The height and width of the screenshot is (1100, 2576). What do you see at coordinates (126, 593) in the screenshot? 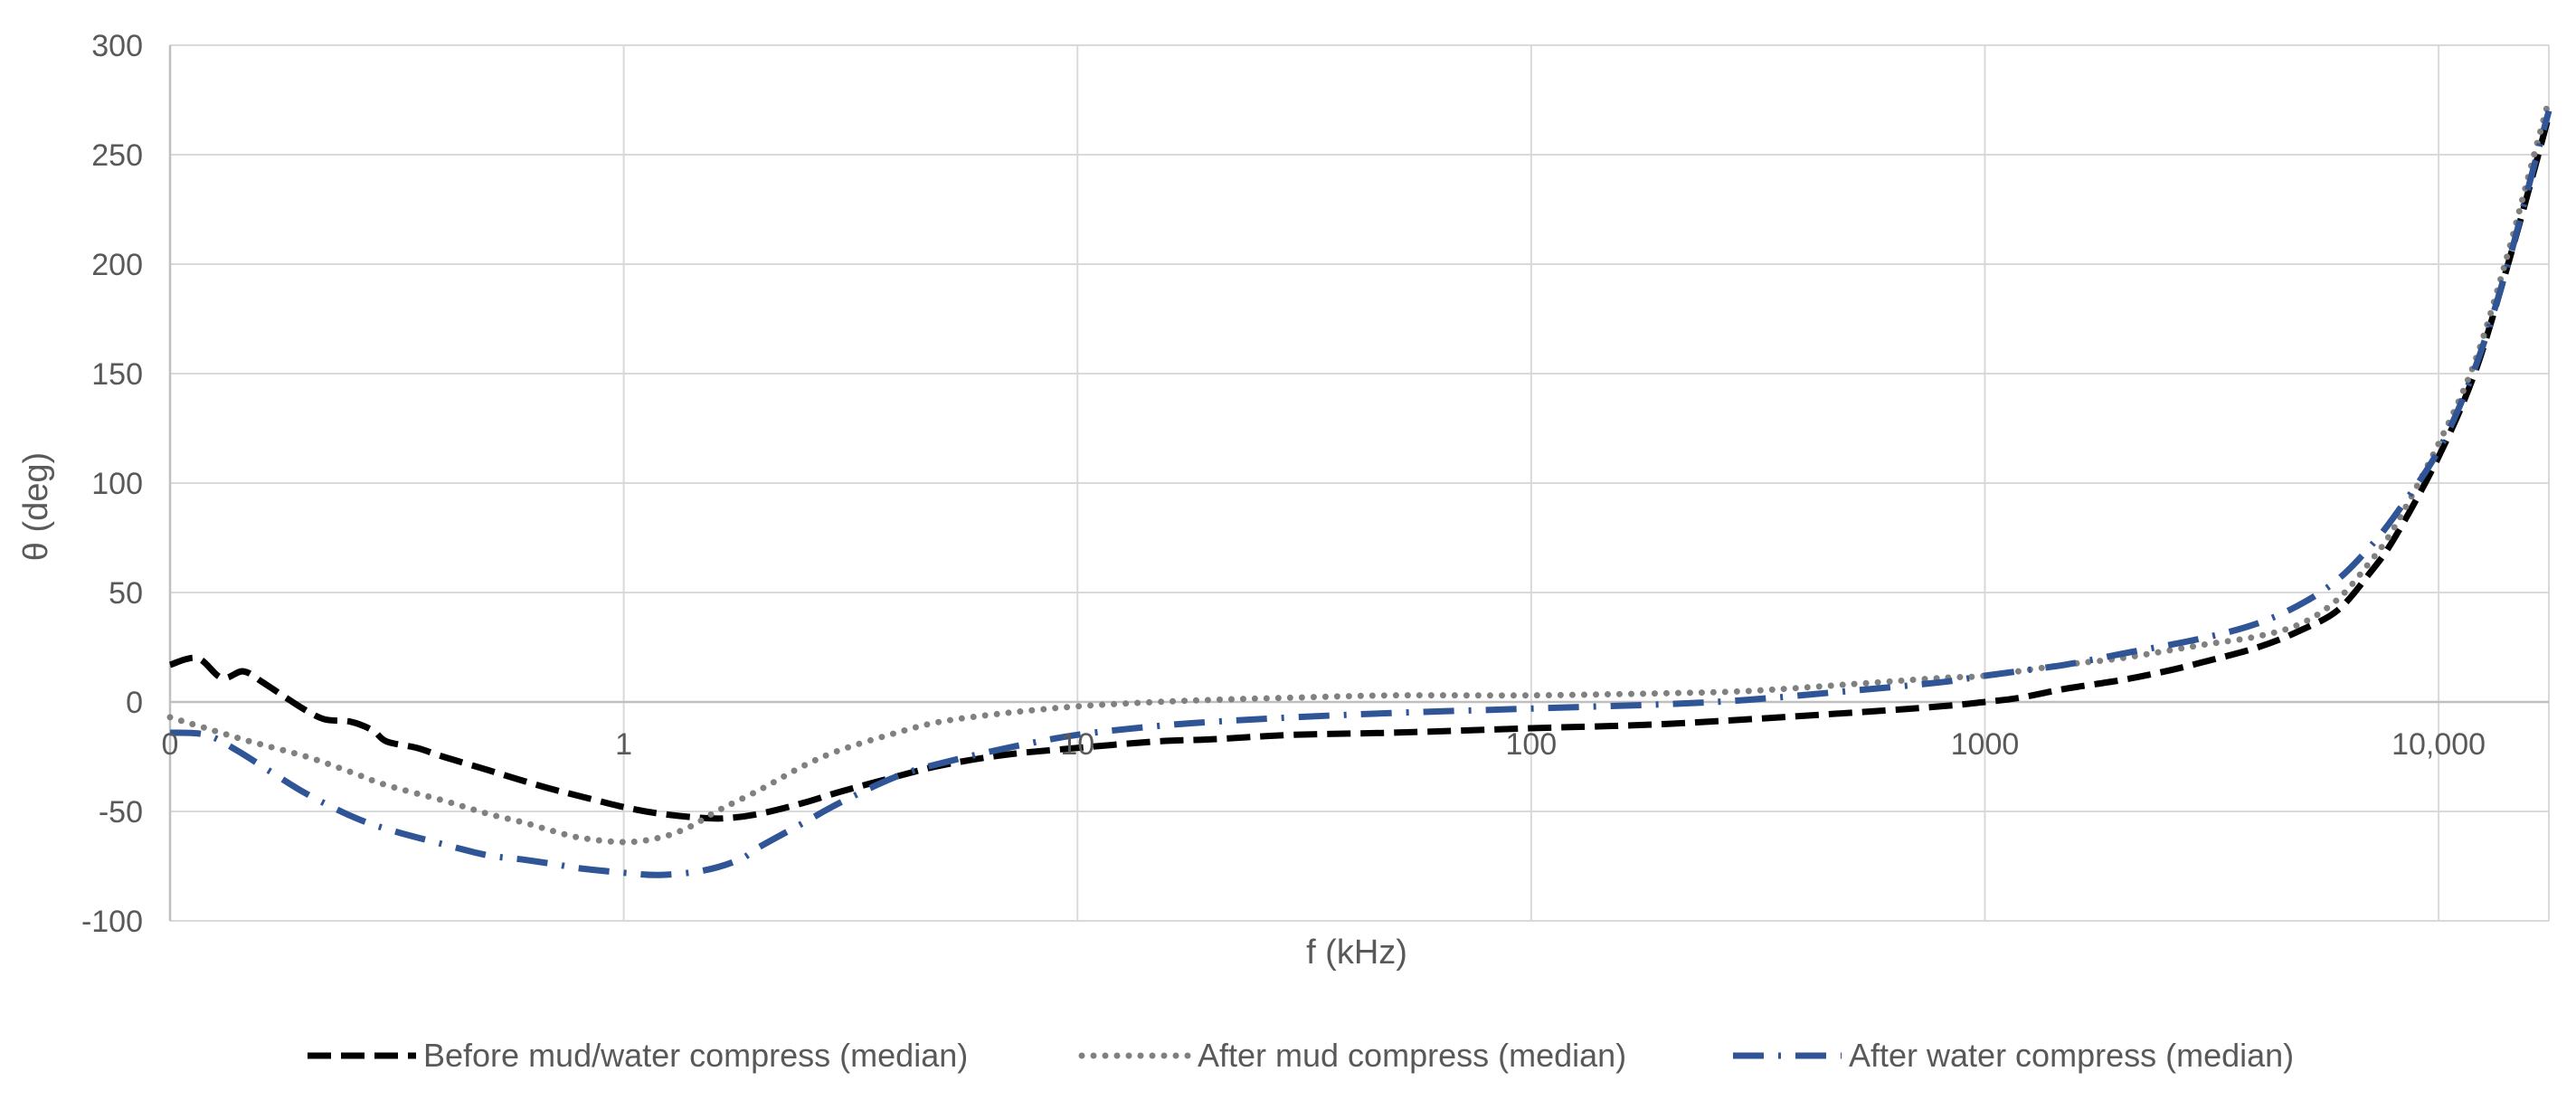
I see `y-tick-label: 50` at bounding box center [126, 593].